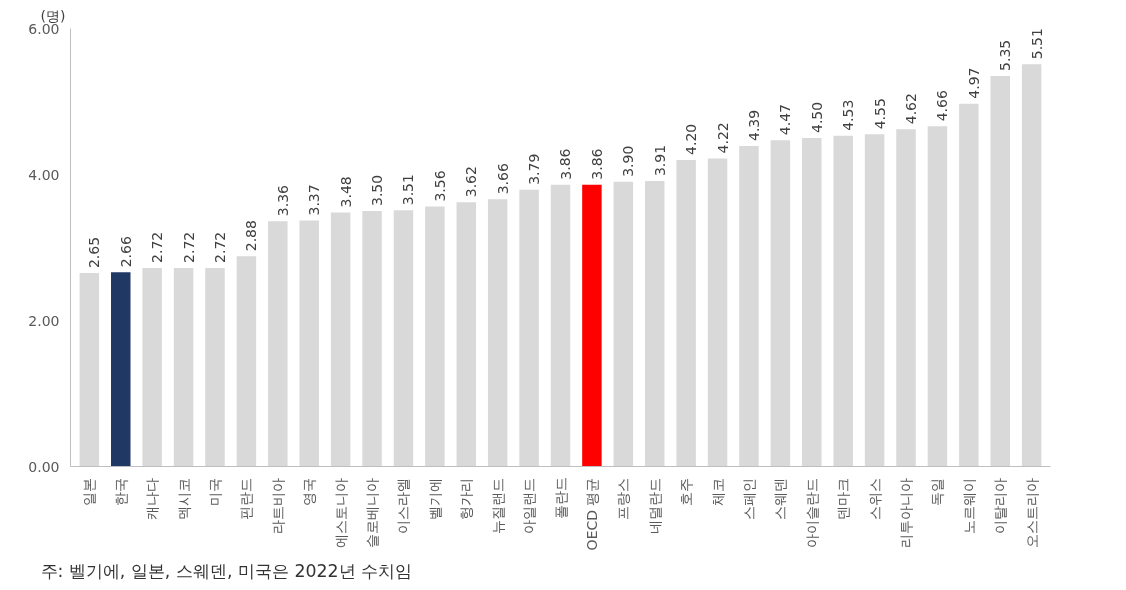  I want to click on x-tick-label: 오스트리아, so click(1031, 512).